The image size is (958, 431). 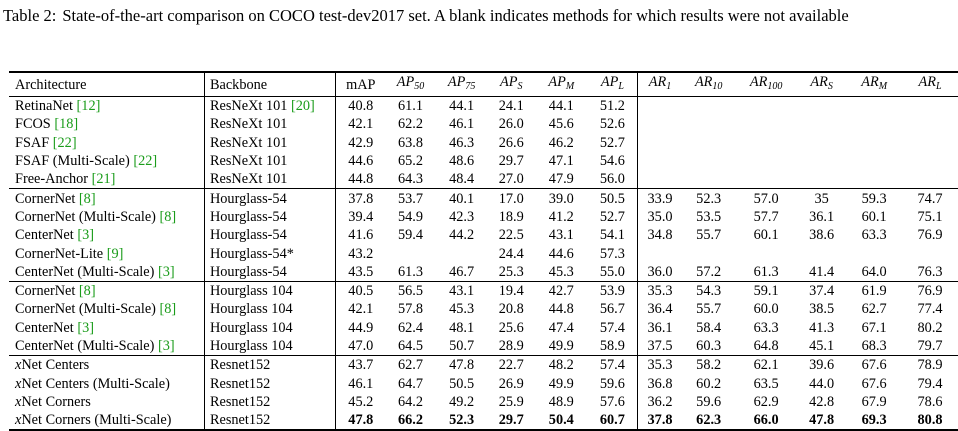 I want to click on metric-cell: 47.8, so click(x=822, y=420).